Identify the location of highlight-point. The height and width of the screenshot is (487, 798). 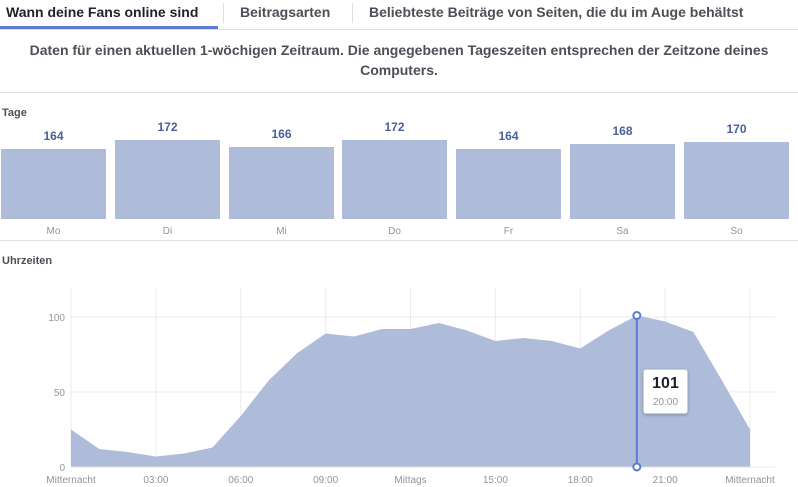
(637, 315).